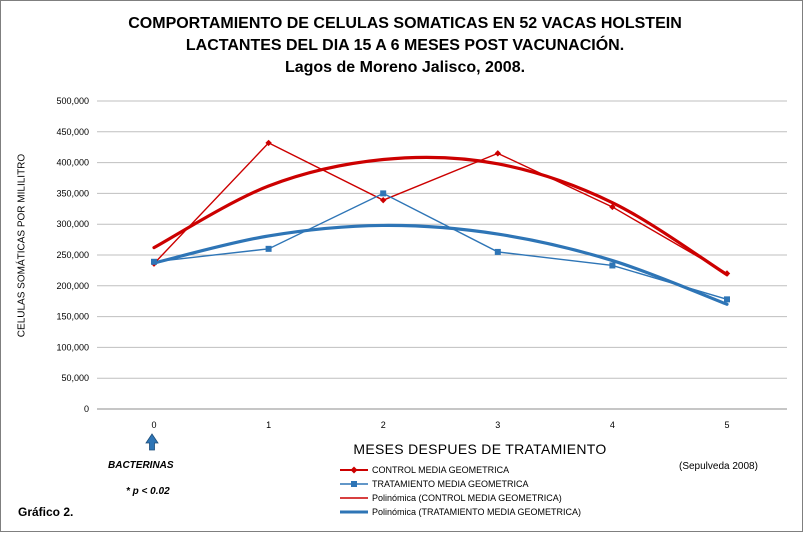  I want to click on x-tick-label: 1, so click(268, 425).